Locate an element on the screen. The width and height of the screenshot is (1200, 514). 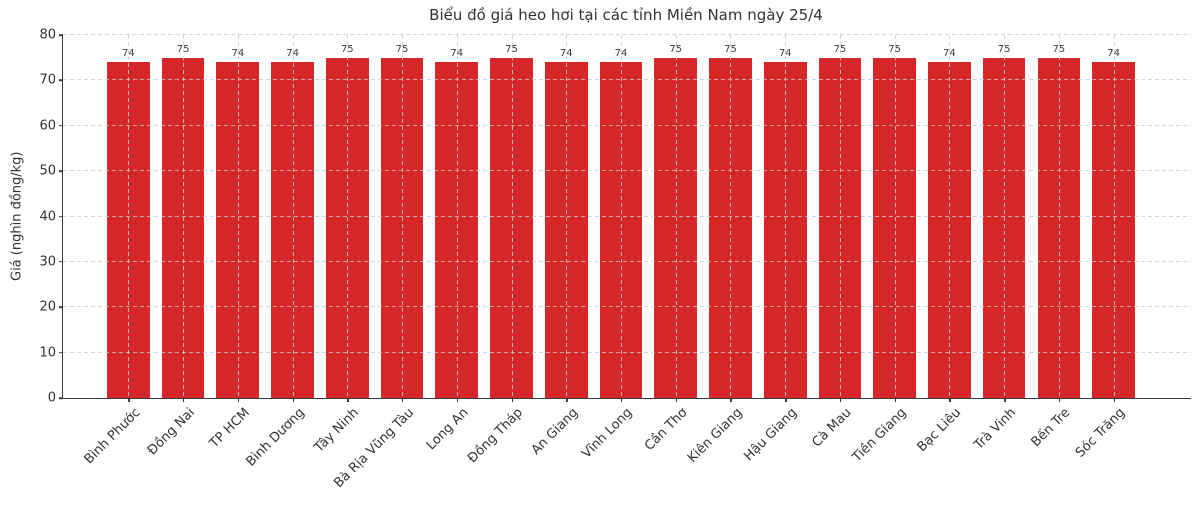
x-tick-label: Tiền Giang is located at coordinates (879, 435).